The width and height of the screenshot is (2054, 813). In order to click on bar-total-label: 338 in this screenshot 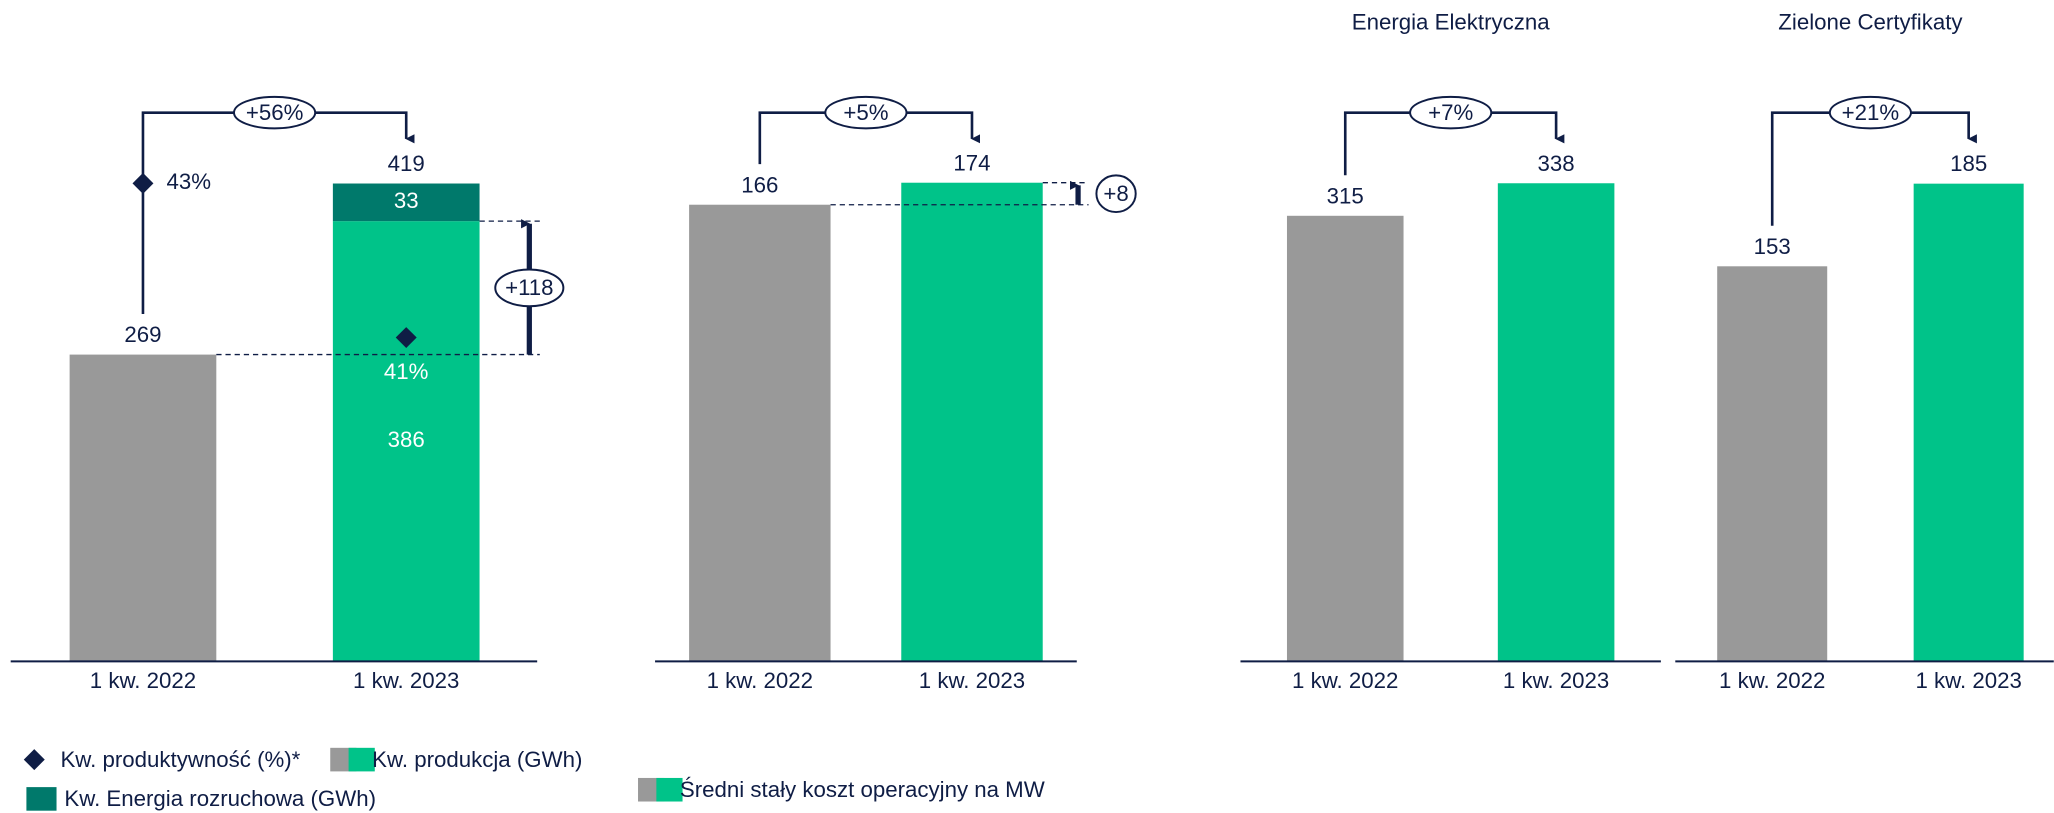, I will do `click(1556, 163)`.